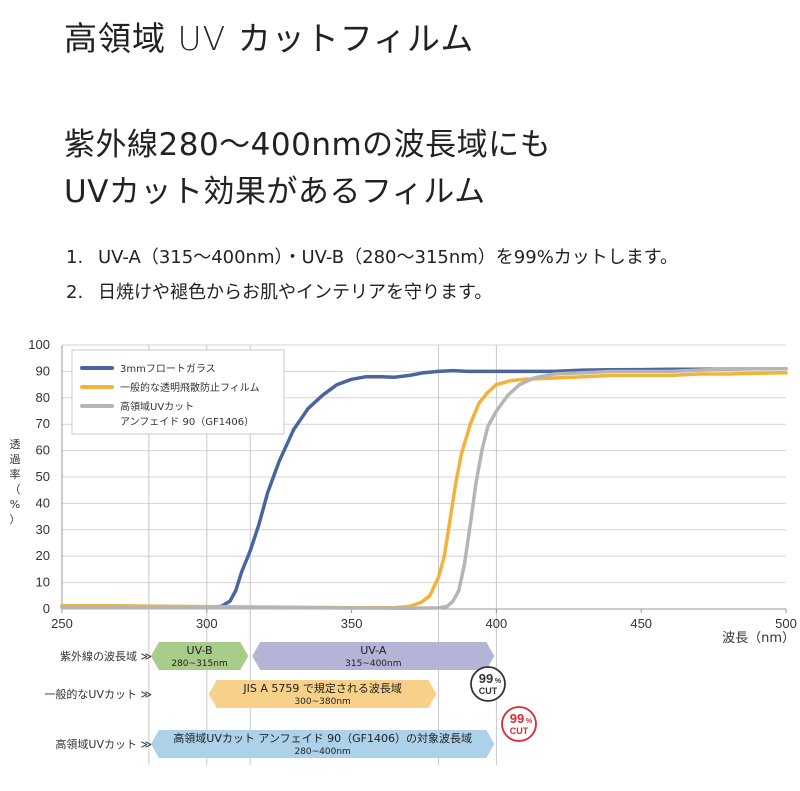 This screenshot has width=800, height=791. I want to click on y-axis-label-char: %, so click(15, 504).